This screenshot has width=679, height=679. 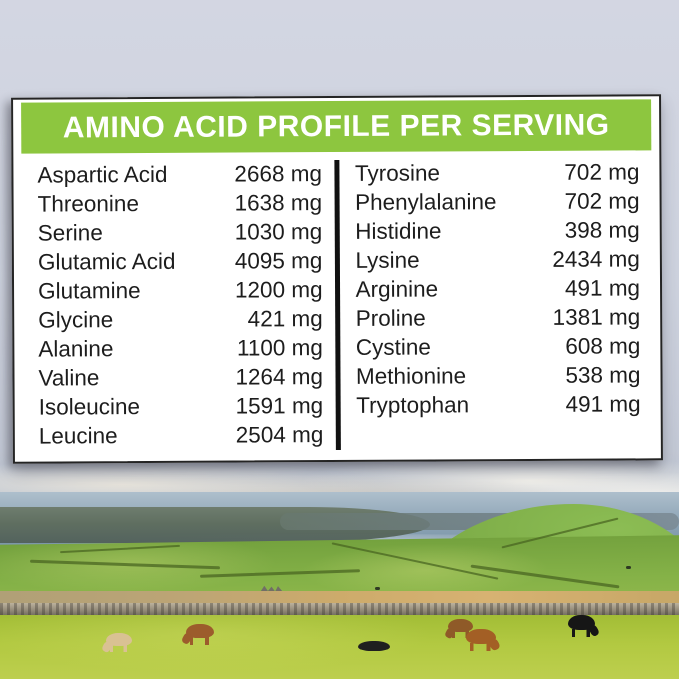 What do you see at coordinates (411, 376) in the screenshot?
I see `amino-acid-name: Methionine` at bounding box center [411, 376].